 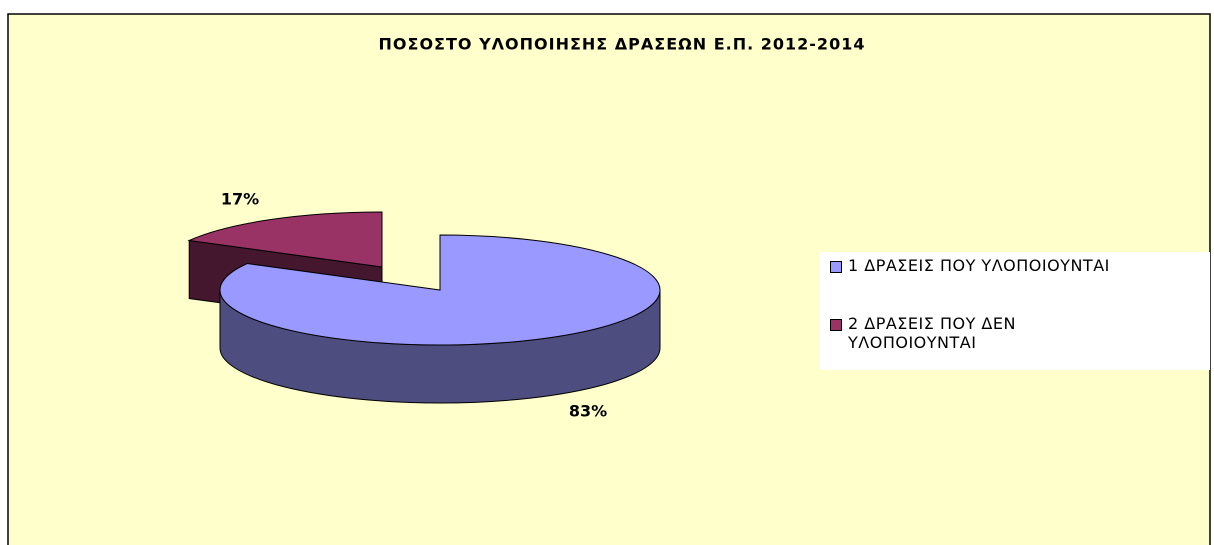 I want to click on legend-item: 1 ΔΡΑΣΕΙΣ ΠΟΥ ΥΛΟΠΟΙΟΥΝΤΑΙ, so click(x=1015, y=265).